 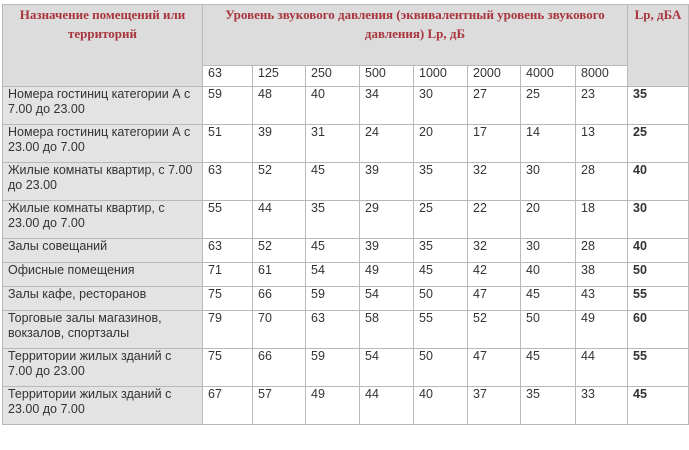 I want to click on sound-level-cell: 13, so click(x=601, y=143).